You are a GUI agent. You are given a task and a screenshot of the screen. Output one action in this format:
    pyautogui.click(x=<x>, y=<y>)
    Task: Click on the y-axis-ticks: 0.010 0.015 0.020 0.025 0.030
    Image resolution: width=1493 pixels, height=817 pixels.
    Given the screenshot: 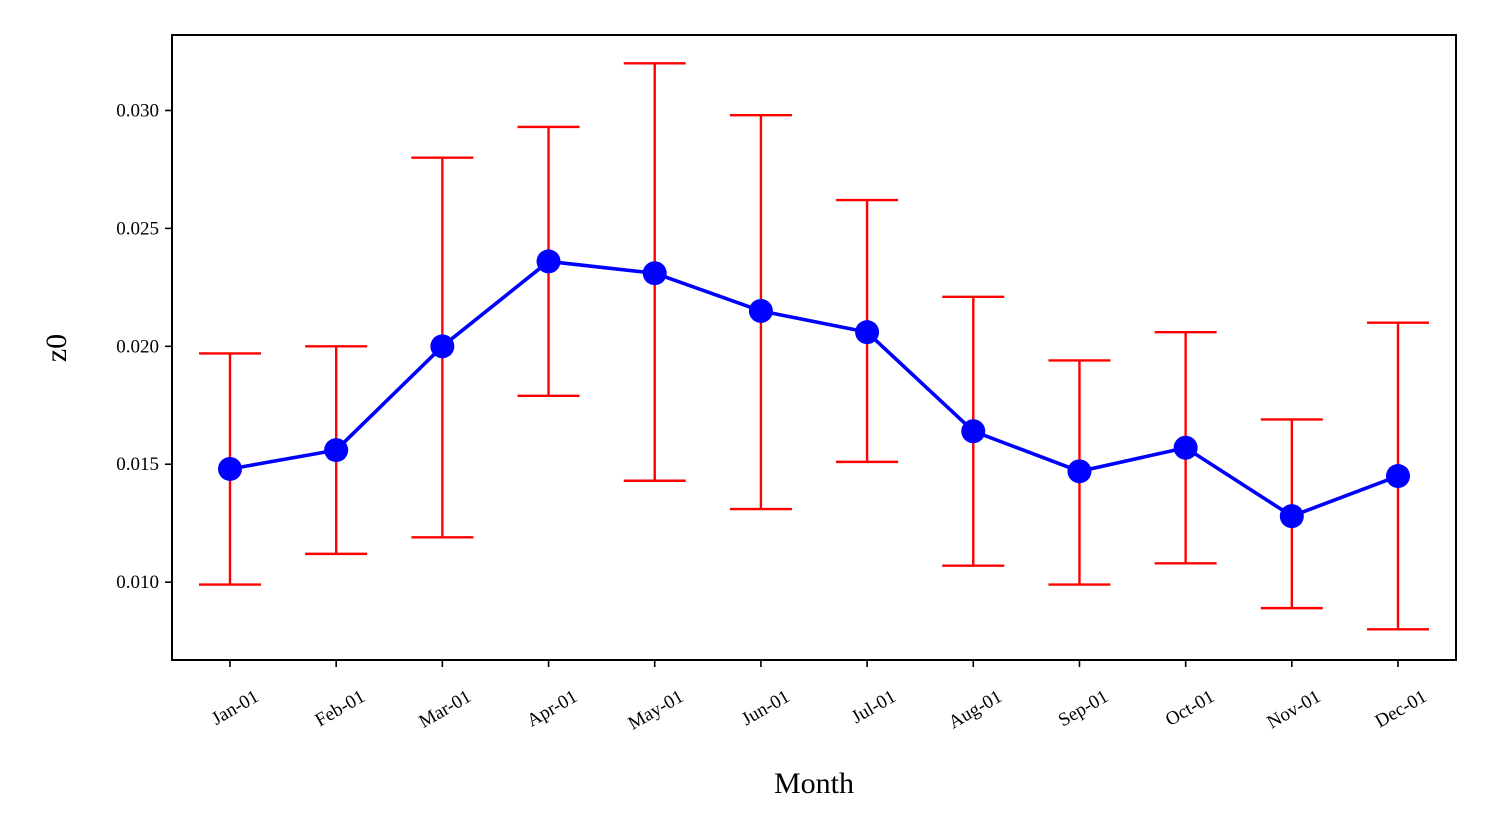 What is the action you would take?
    pyautogui.click(x=144, y=346)
    